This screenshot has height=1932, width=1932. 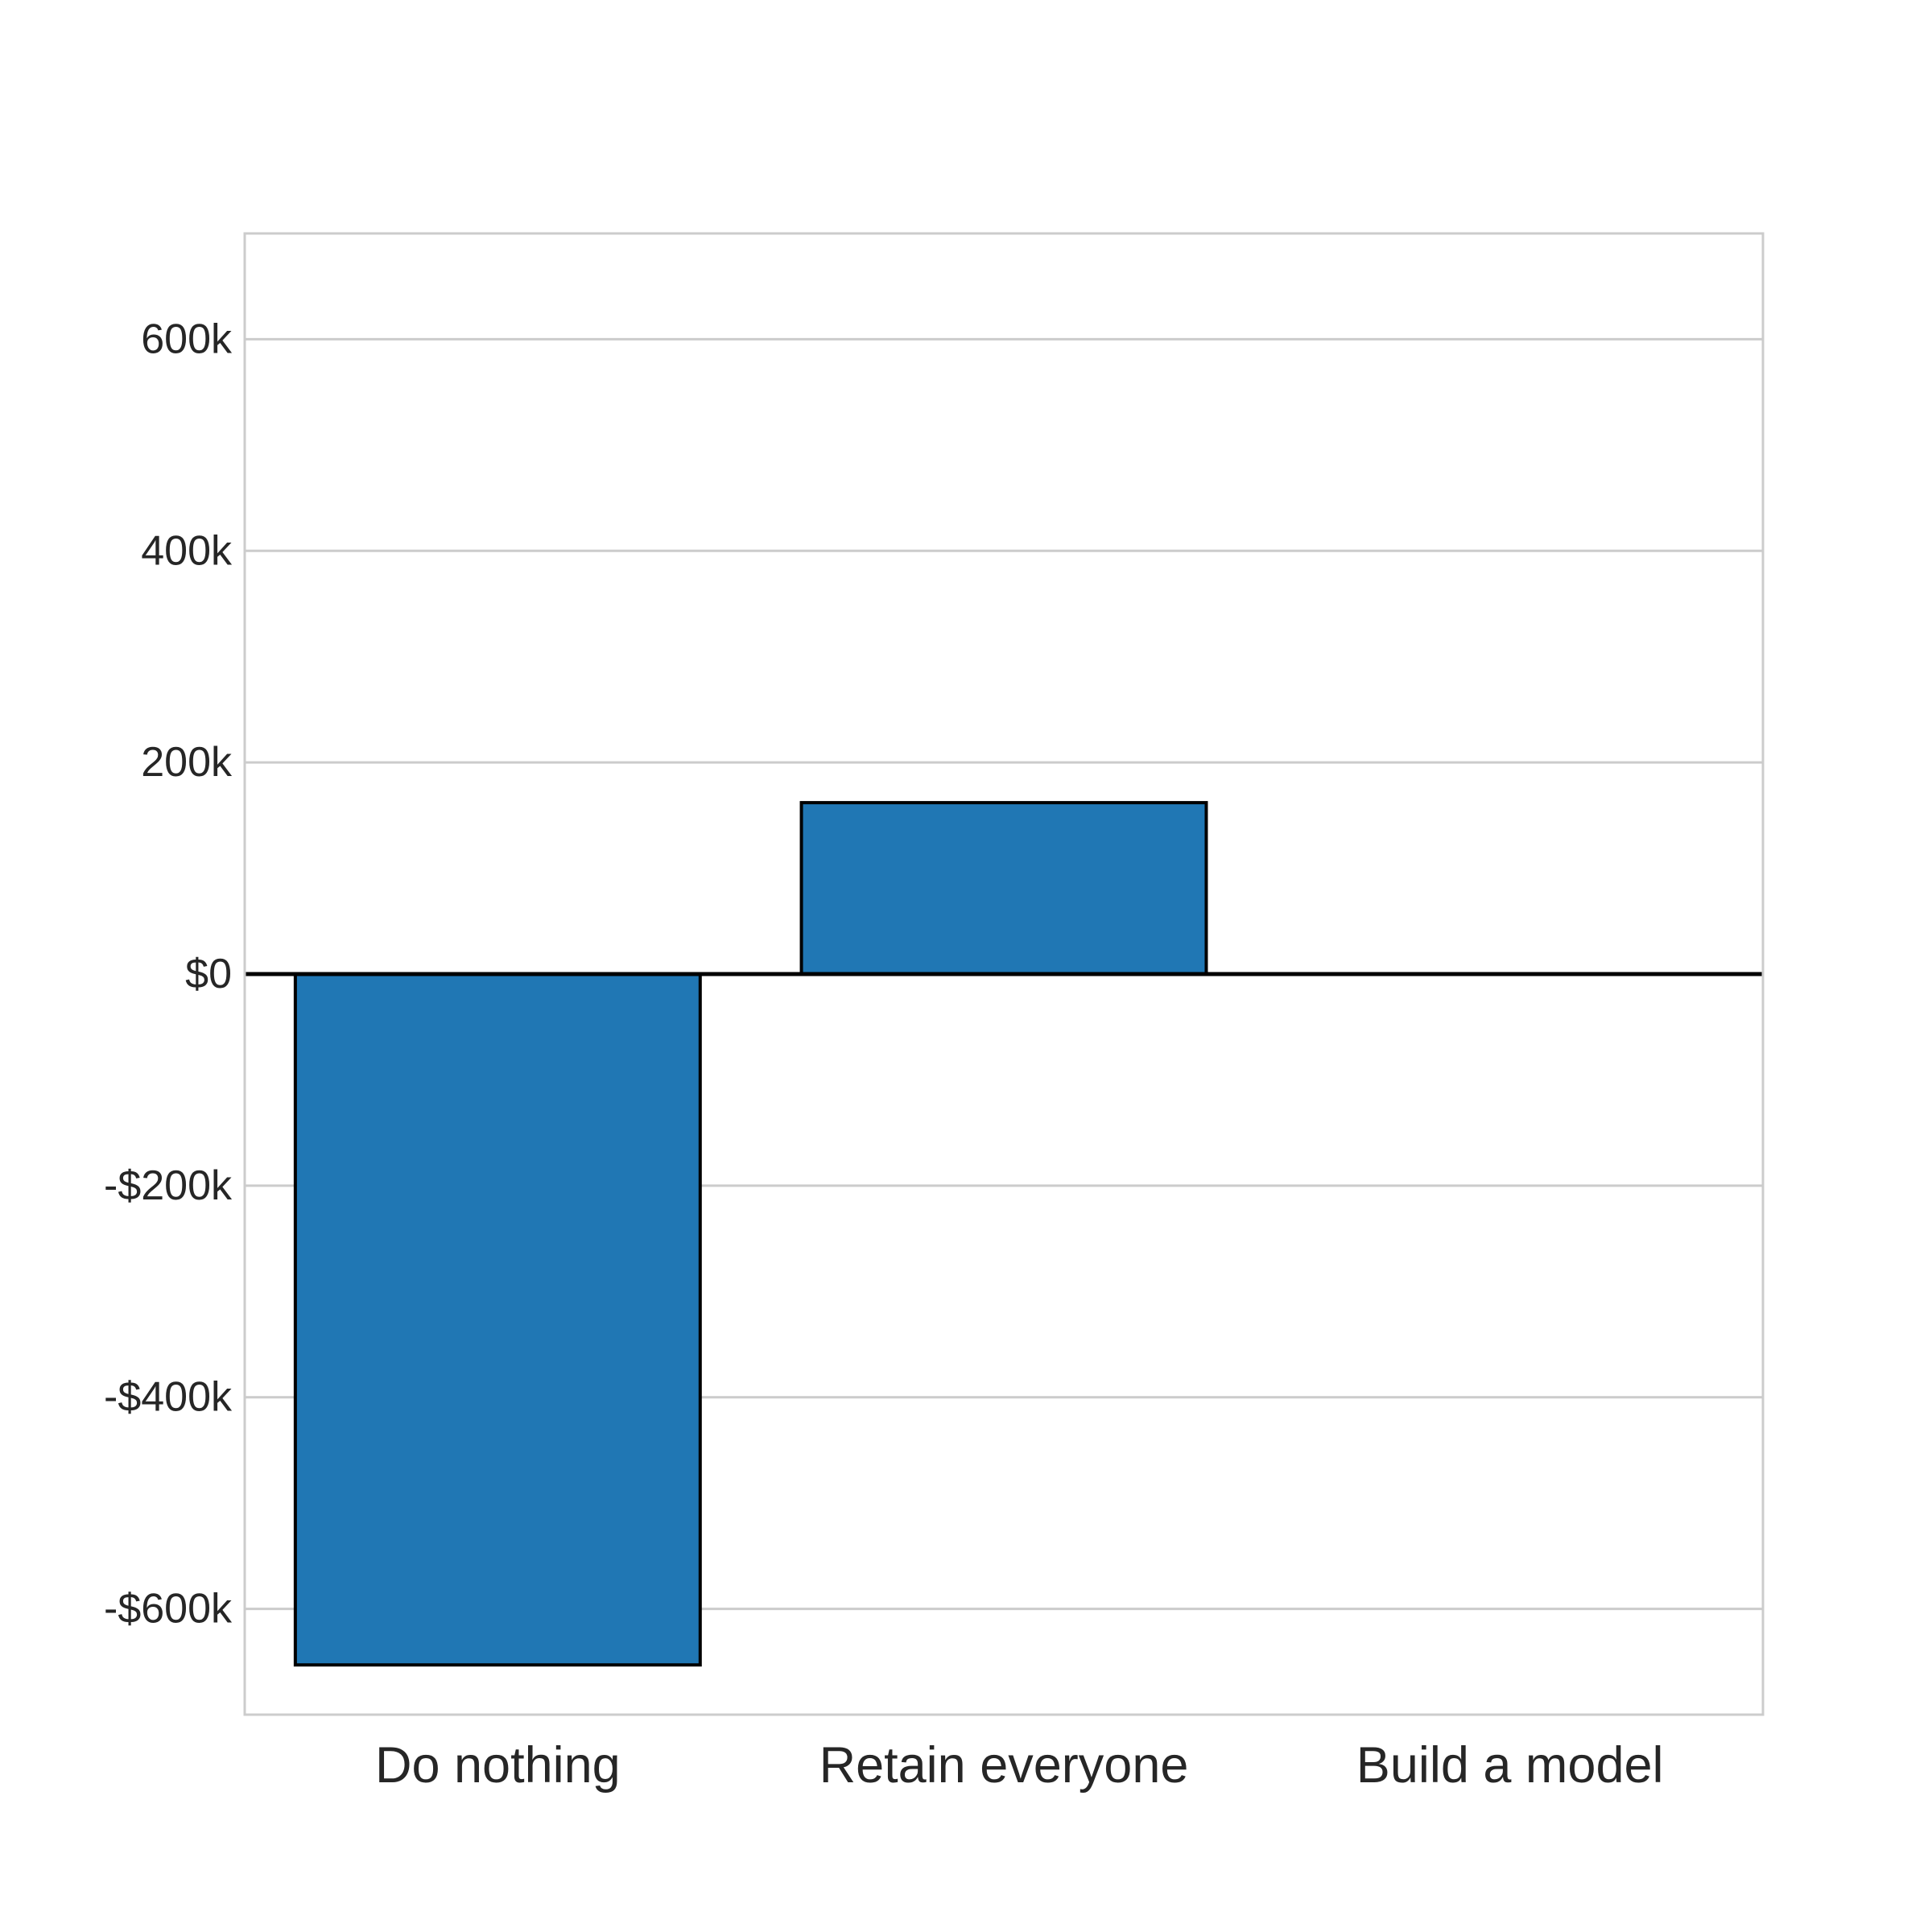 What do you see at coordinates (208, 974) in the screenshot?
I see `y-tick-label: $0` at bounding box center [208, 974].